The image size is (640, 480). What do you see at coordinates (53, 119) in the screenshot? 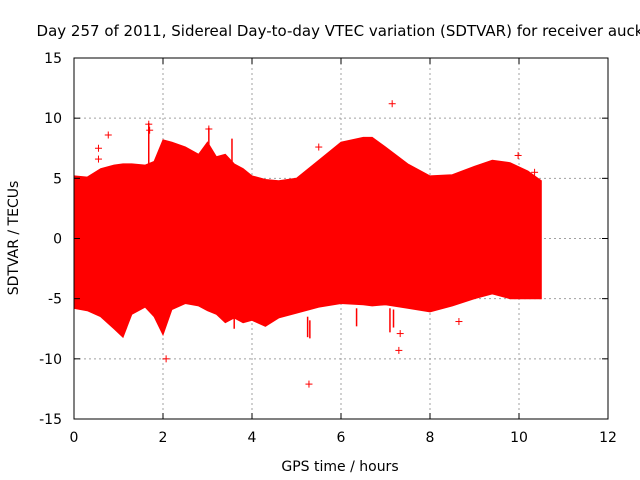
I see `y-tick-label: 10` at bounding box center [53, 119].